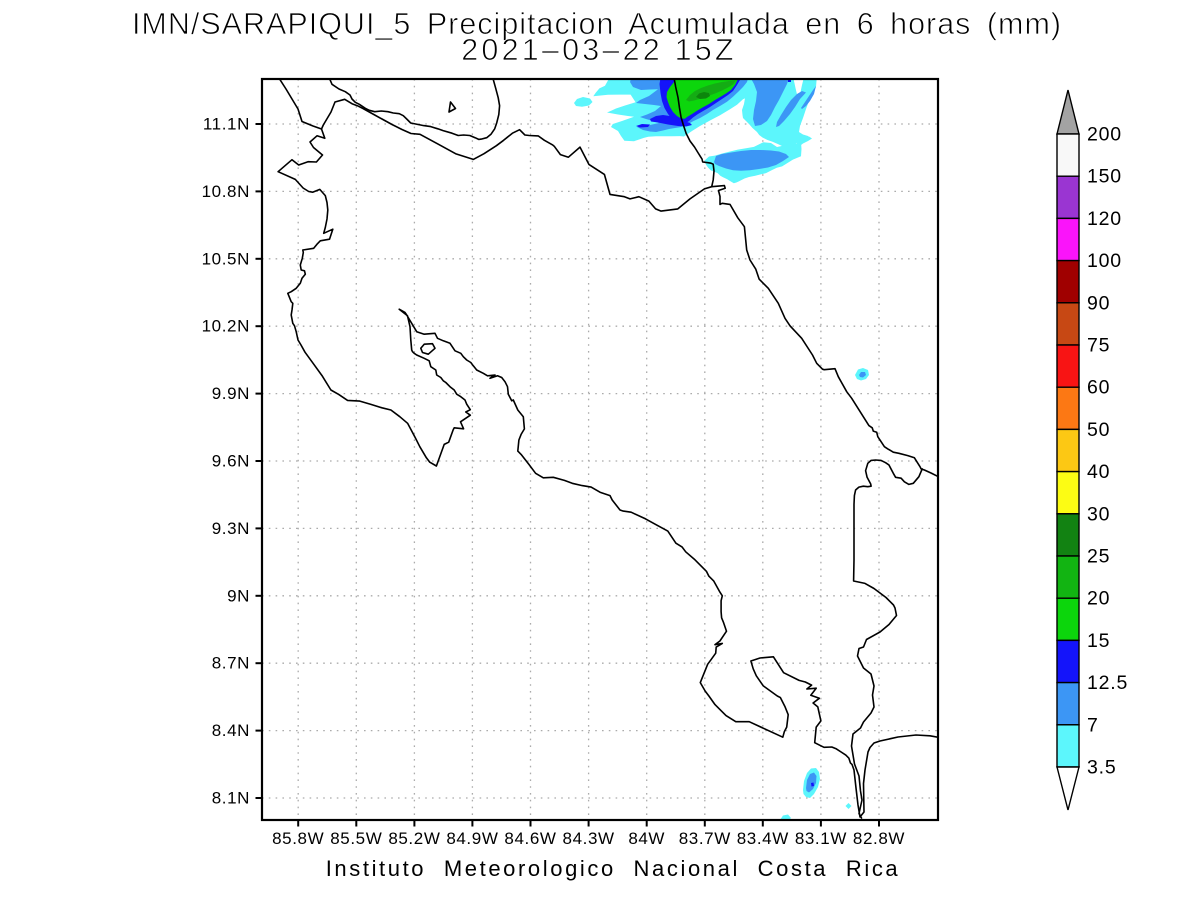 This screenshot has height=900, width=1200. Describe the element at coordinates (1093, 725) in the screenshot. I see `svg-text: 7` at that location.